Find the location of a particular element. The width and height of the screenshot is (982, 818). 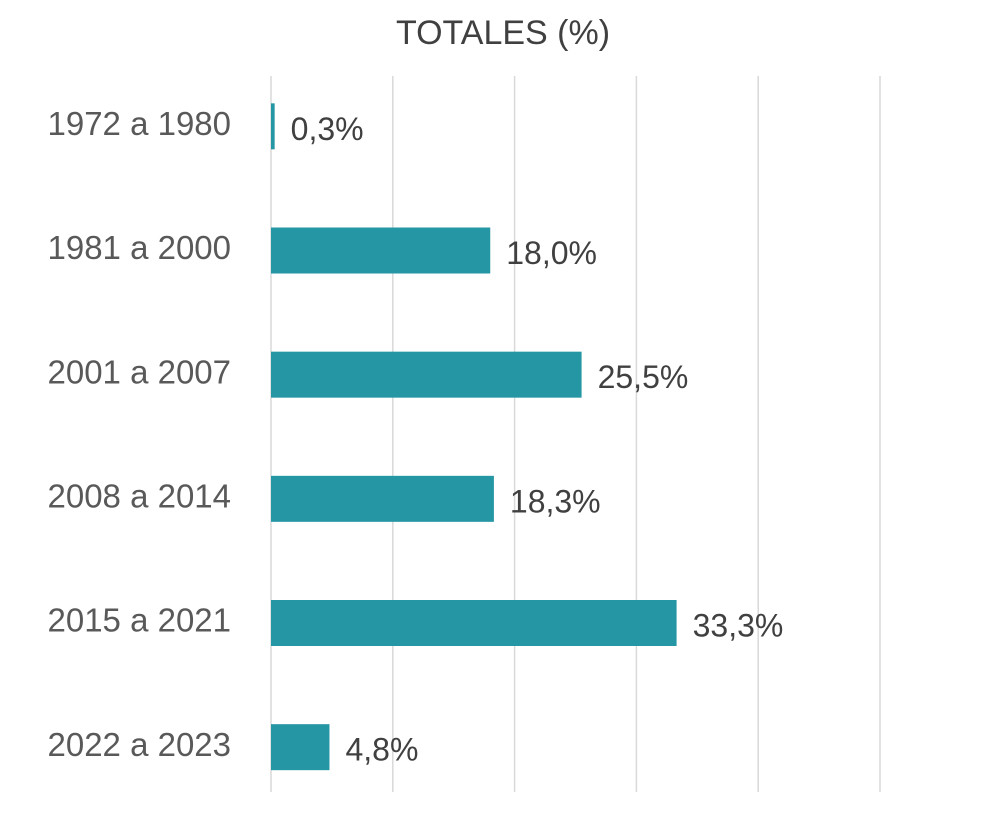

chart-title: TOTALES (%) is located at coordinates (503, 33).